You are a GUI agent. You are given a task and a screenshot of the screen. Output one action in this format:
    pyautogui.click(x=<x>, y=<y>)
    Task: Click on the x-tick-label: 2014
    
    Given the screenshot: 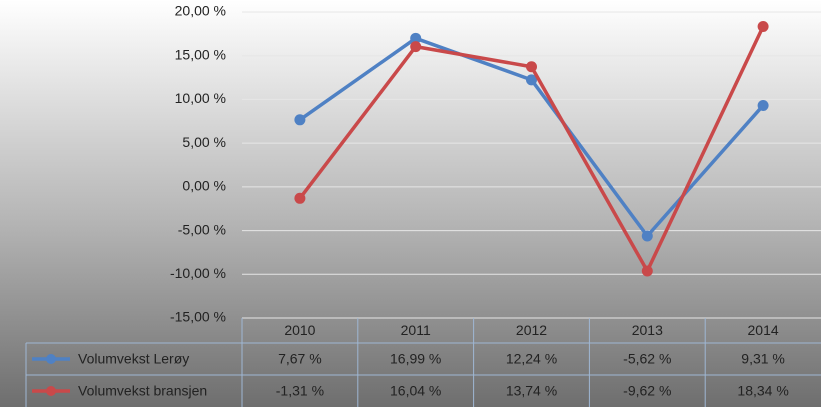 What is the action you would take?
    pyautogui.click(x=763, y=330)
    